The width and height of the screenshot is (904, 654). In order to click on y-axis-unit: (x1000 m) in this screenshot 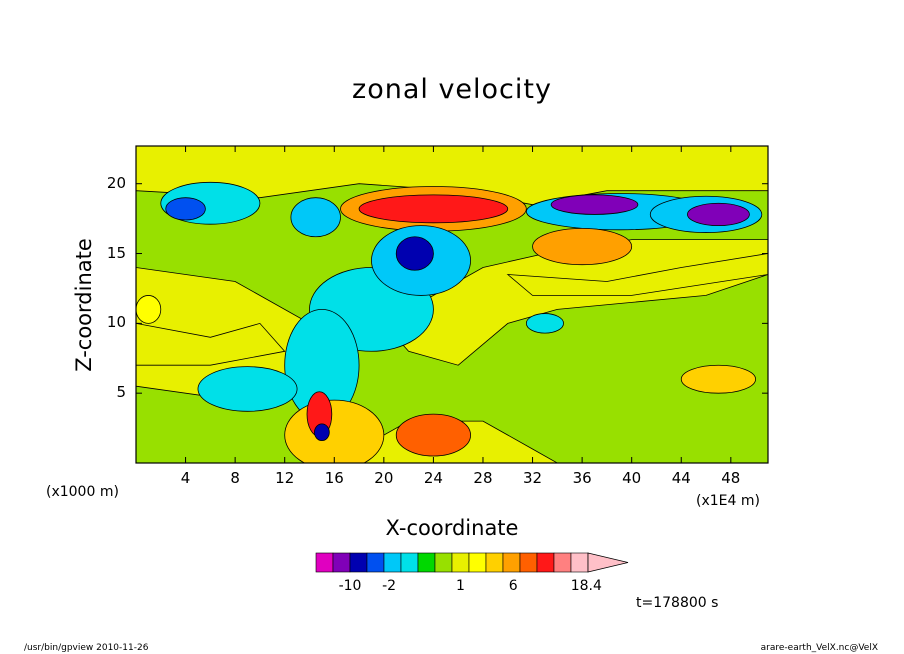, I will do `click(82, 492)`.